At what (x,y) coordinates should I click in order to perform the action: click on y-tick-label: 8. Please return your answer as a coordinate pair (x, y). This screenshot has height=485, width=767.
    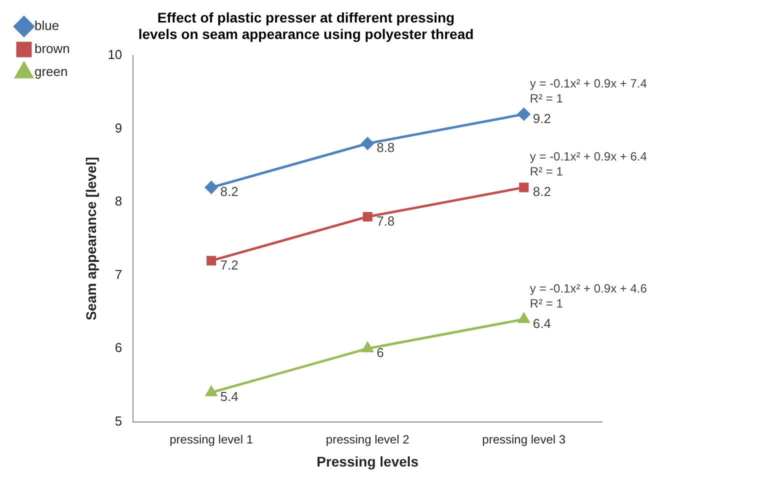
    Looking at the image, I should click on (118, 201).